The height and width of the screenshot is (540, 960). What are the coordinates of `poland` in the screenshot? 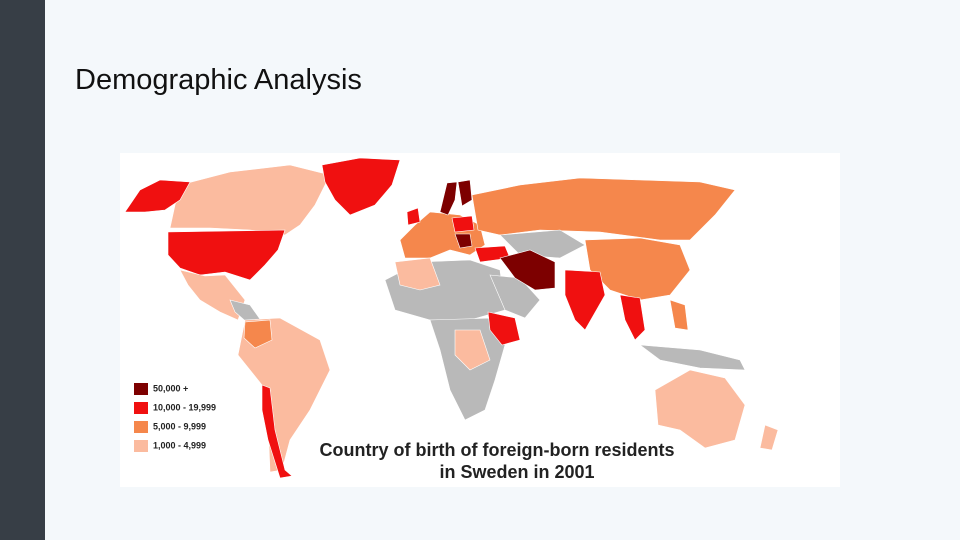 It's located at (463, 224).